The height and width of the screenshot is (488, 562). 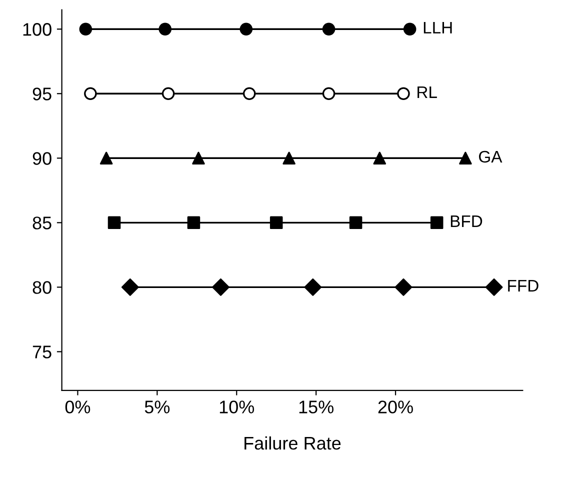 What do you see at coordinates (466, 221) in the screenshot?
I see `series-label: BFD` at bounding box center [466, 221].